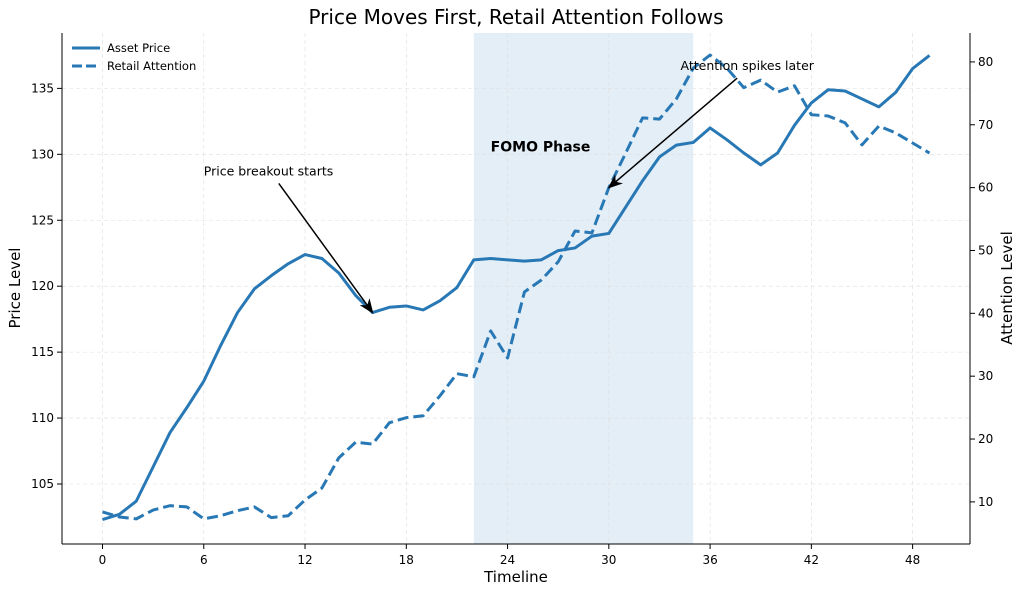  Describe the element at coordinates (515, 577) in the screenshot. I see `x-axis-label: Timeline` at that location.